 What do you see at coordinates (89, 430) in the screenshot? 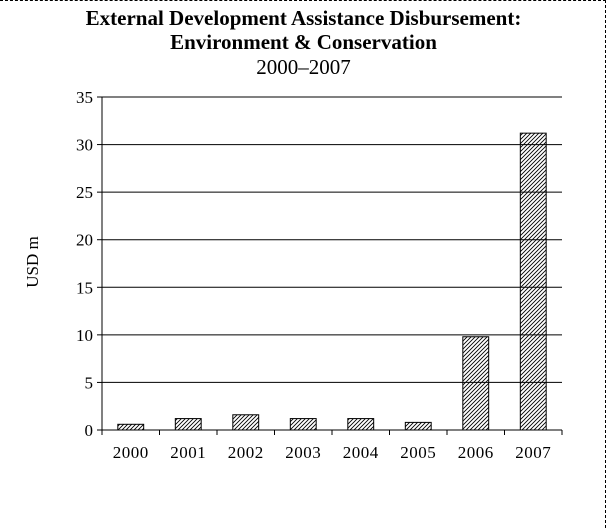
I see `y-tick-label: 0` at bounding box center [89, 430].